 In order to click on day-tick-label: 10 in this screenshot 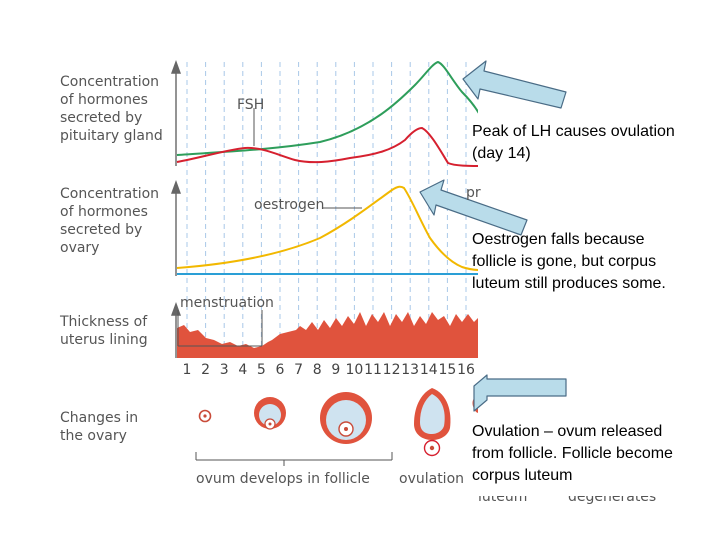, I will do `click(354, 370)`.